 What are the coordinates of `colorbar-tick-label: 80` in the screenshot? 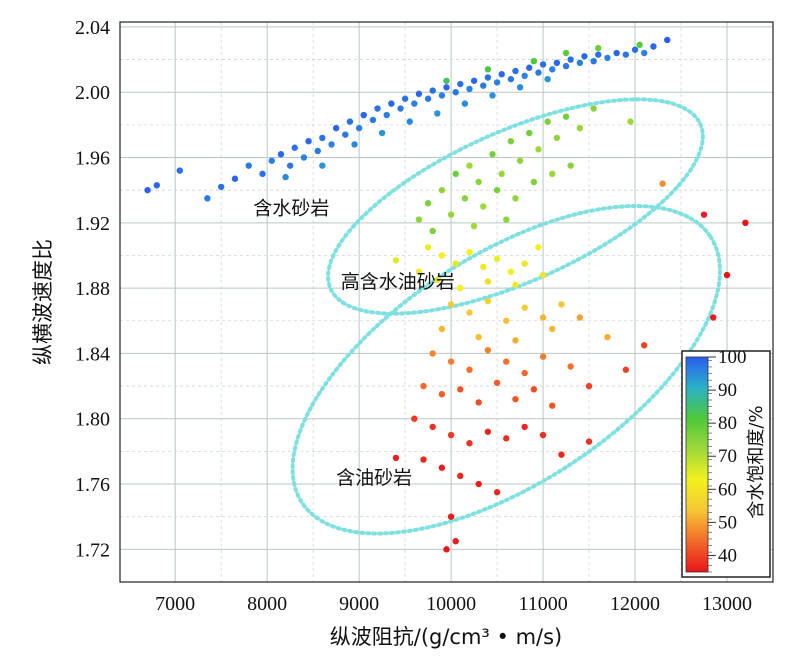 It's located at (727, 423).